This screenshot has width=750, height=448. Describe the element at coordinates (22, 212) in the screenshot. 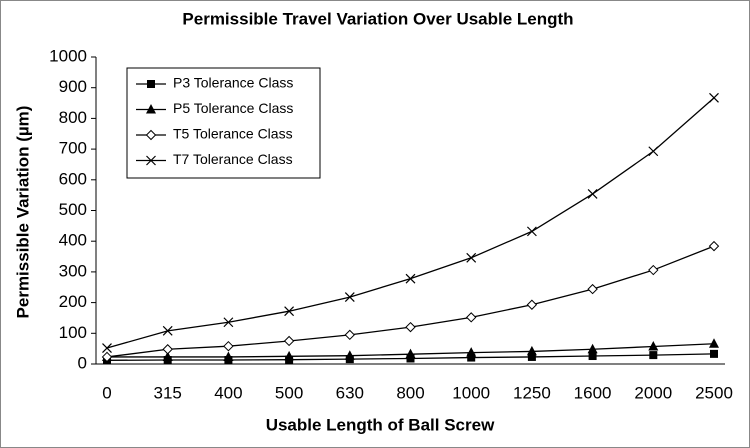

I see `y-axis-title: Permissible Variation (µm)` at that location.